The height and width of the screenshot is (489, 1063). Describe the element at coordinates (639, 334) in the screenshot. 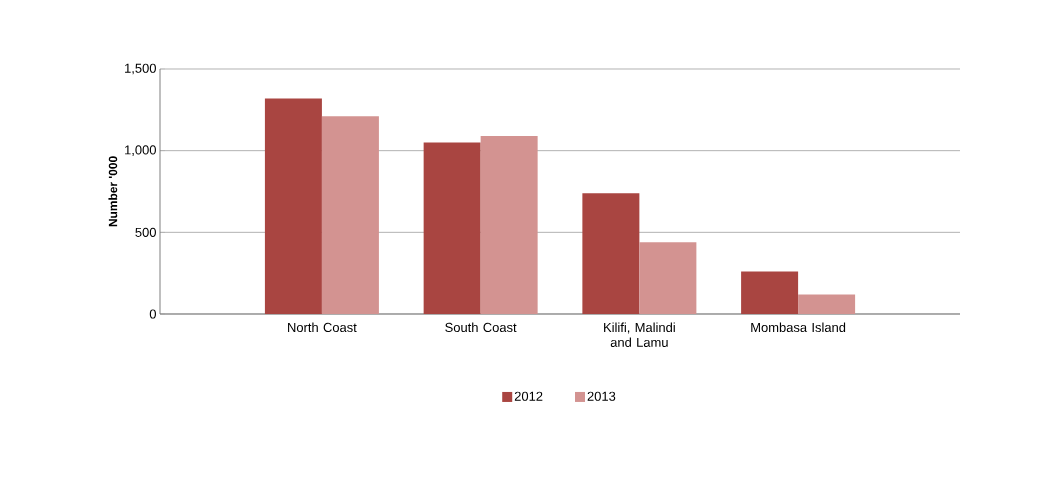

I see `x-tick-label: Kilifi, Malindi and Lamu` at that location.